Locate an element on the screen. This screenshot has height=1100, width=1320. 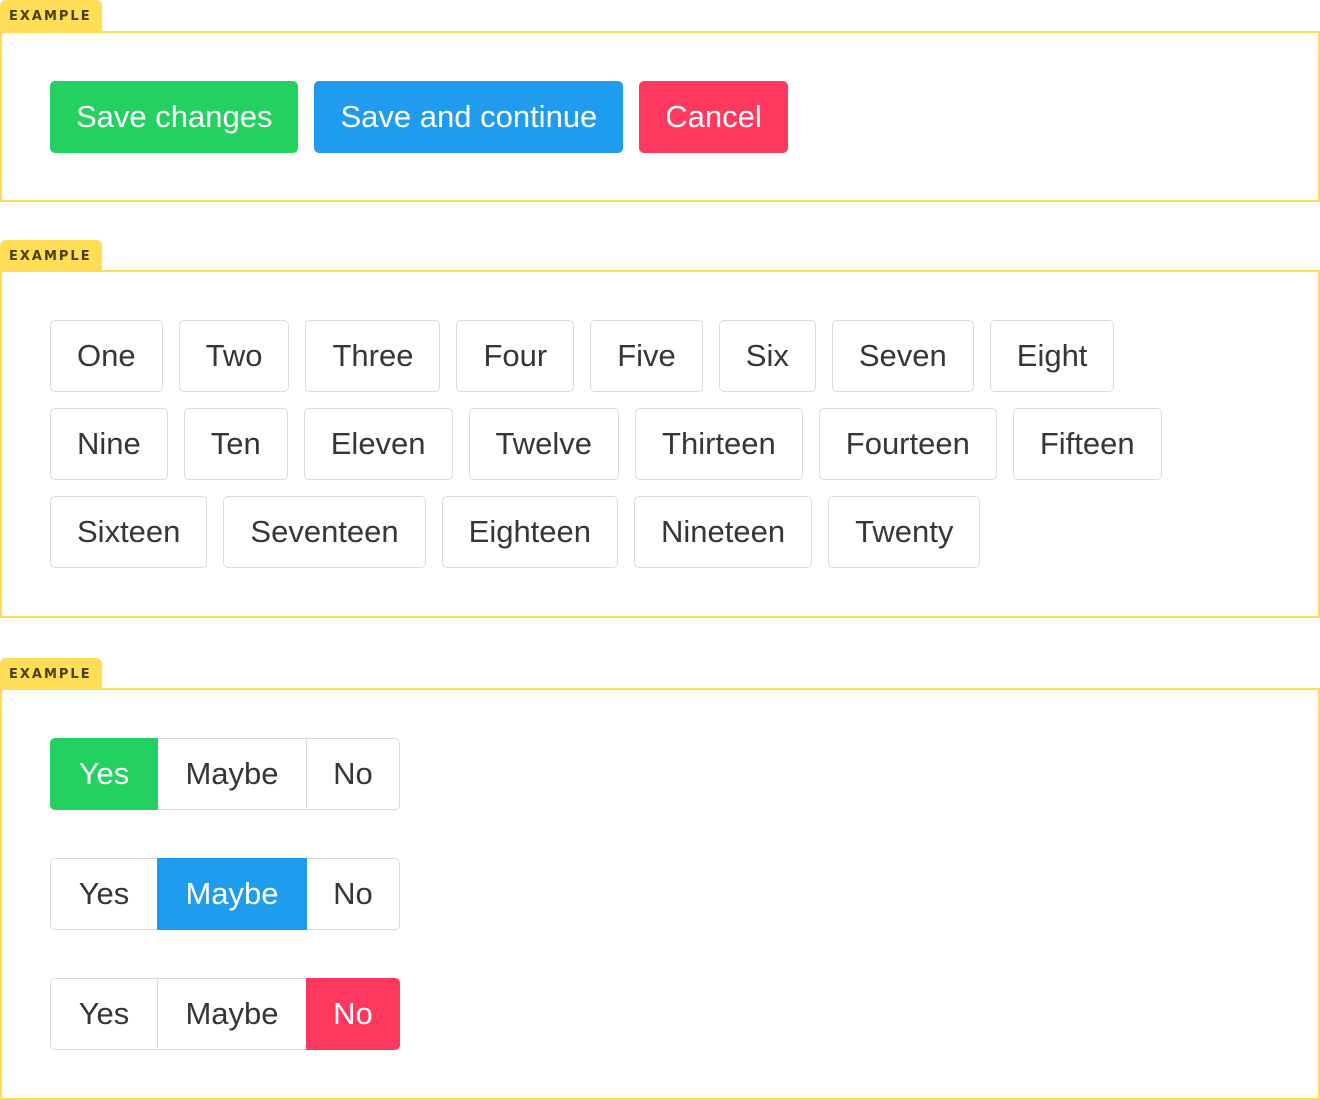
number-button: Fifteen is located at coordinates (1087, 444).